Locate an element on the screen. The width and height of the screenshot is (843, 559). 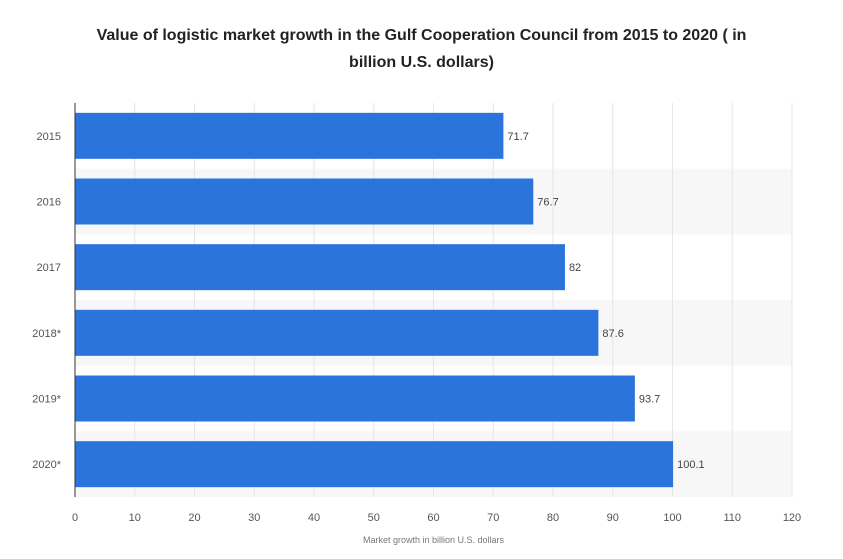
x-axis-ticks: 0 10 20 30 40 50 60 70 80 90 100 110 120 is located at coordinates (436, 518).